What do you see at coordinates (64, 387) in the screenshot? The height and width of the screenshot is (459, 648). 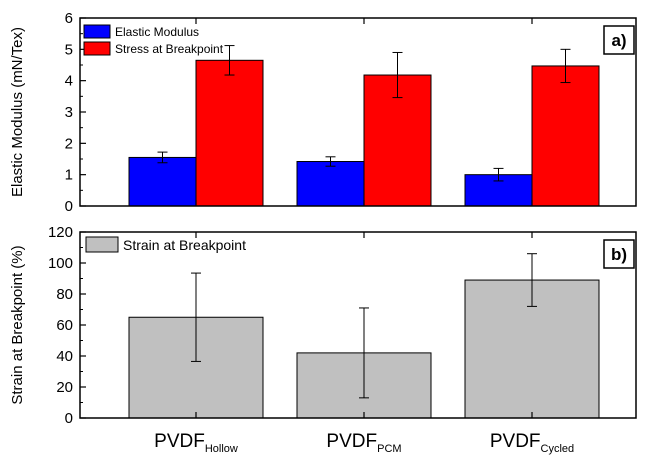 I see `y-tick-label: 20` at bounding box center [64, 387].